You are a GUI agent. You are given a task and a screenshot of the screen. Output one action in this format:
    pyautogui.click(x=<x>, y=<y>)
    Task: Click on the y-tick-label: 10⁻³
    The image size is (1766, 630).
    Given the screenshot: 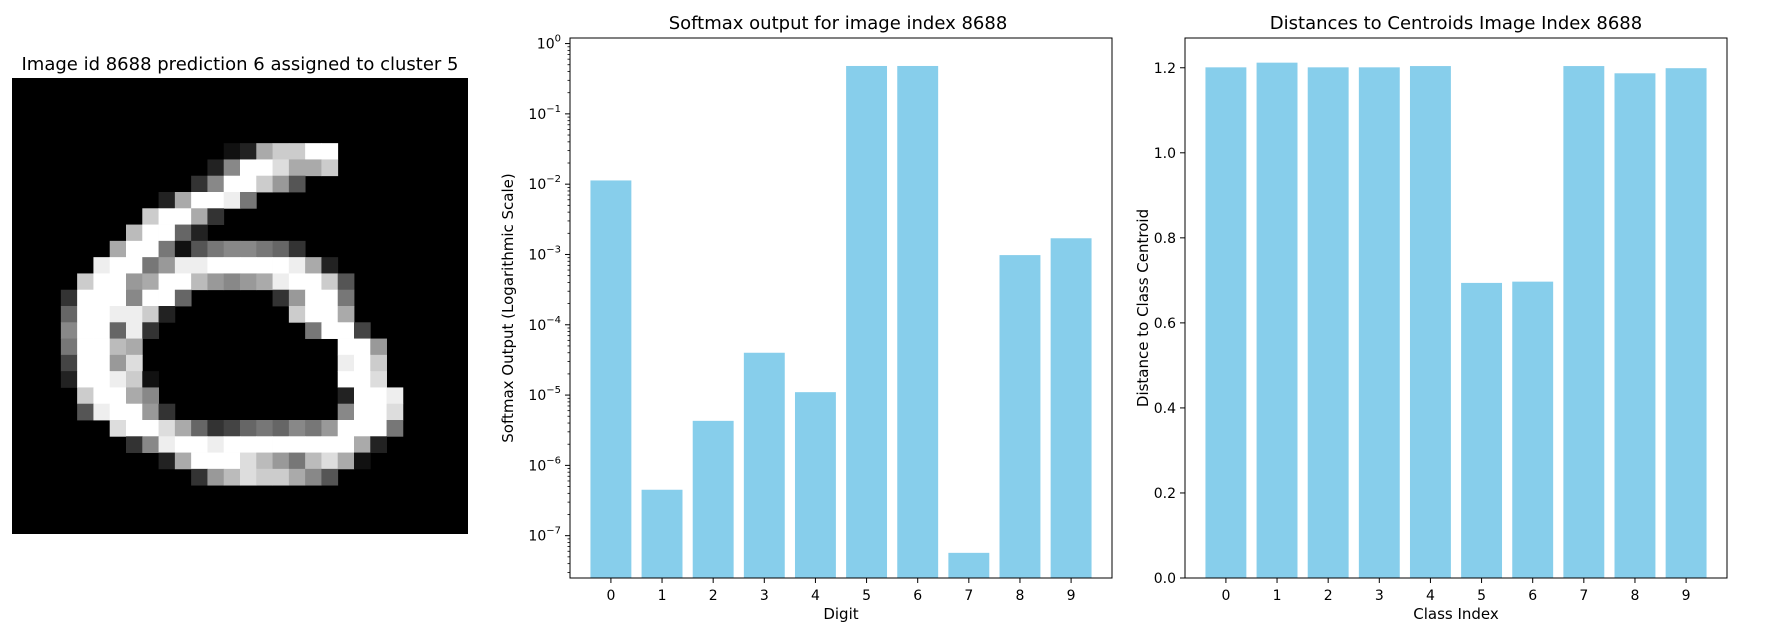 What is the action you would take?
    pyautogui.click(x=544, y=253)
    